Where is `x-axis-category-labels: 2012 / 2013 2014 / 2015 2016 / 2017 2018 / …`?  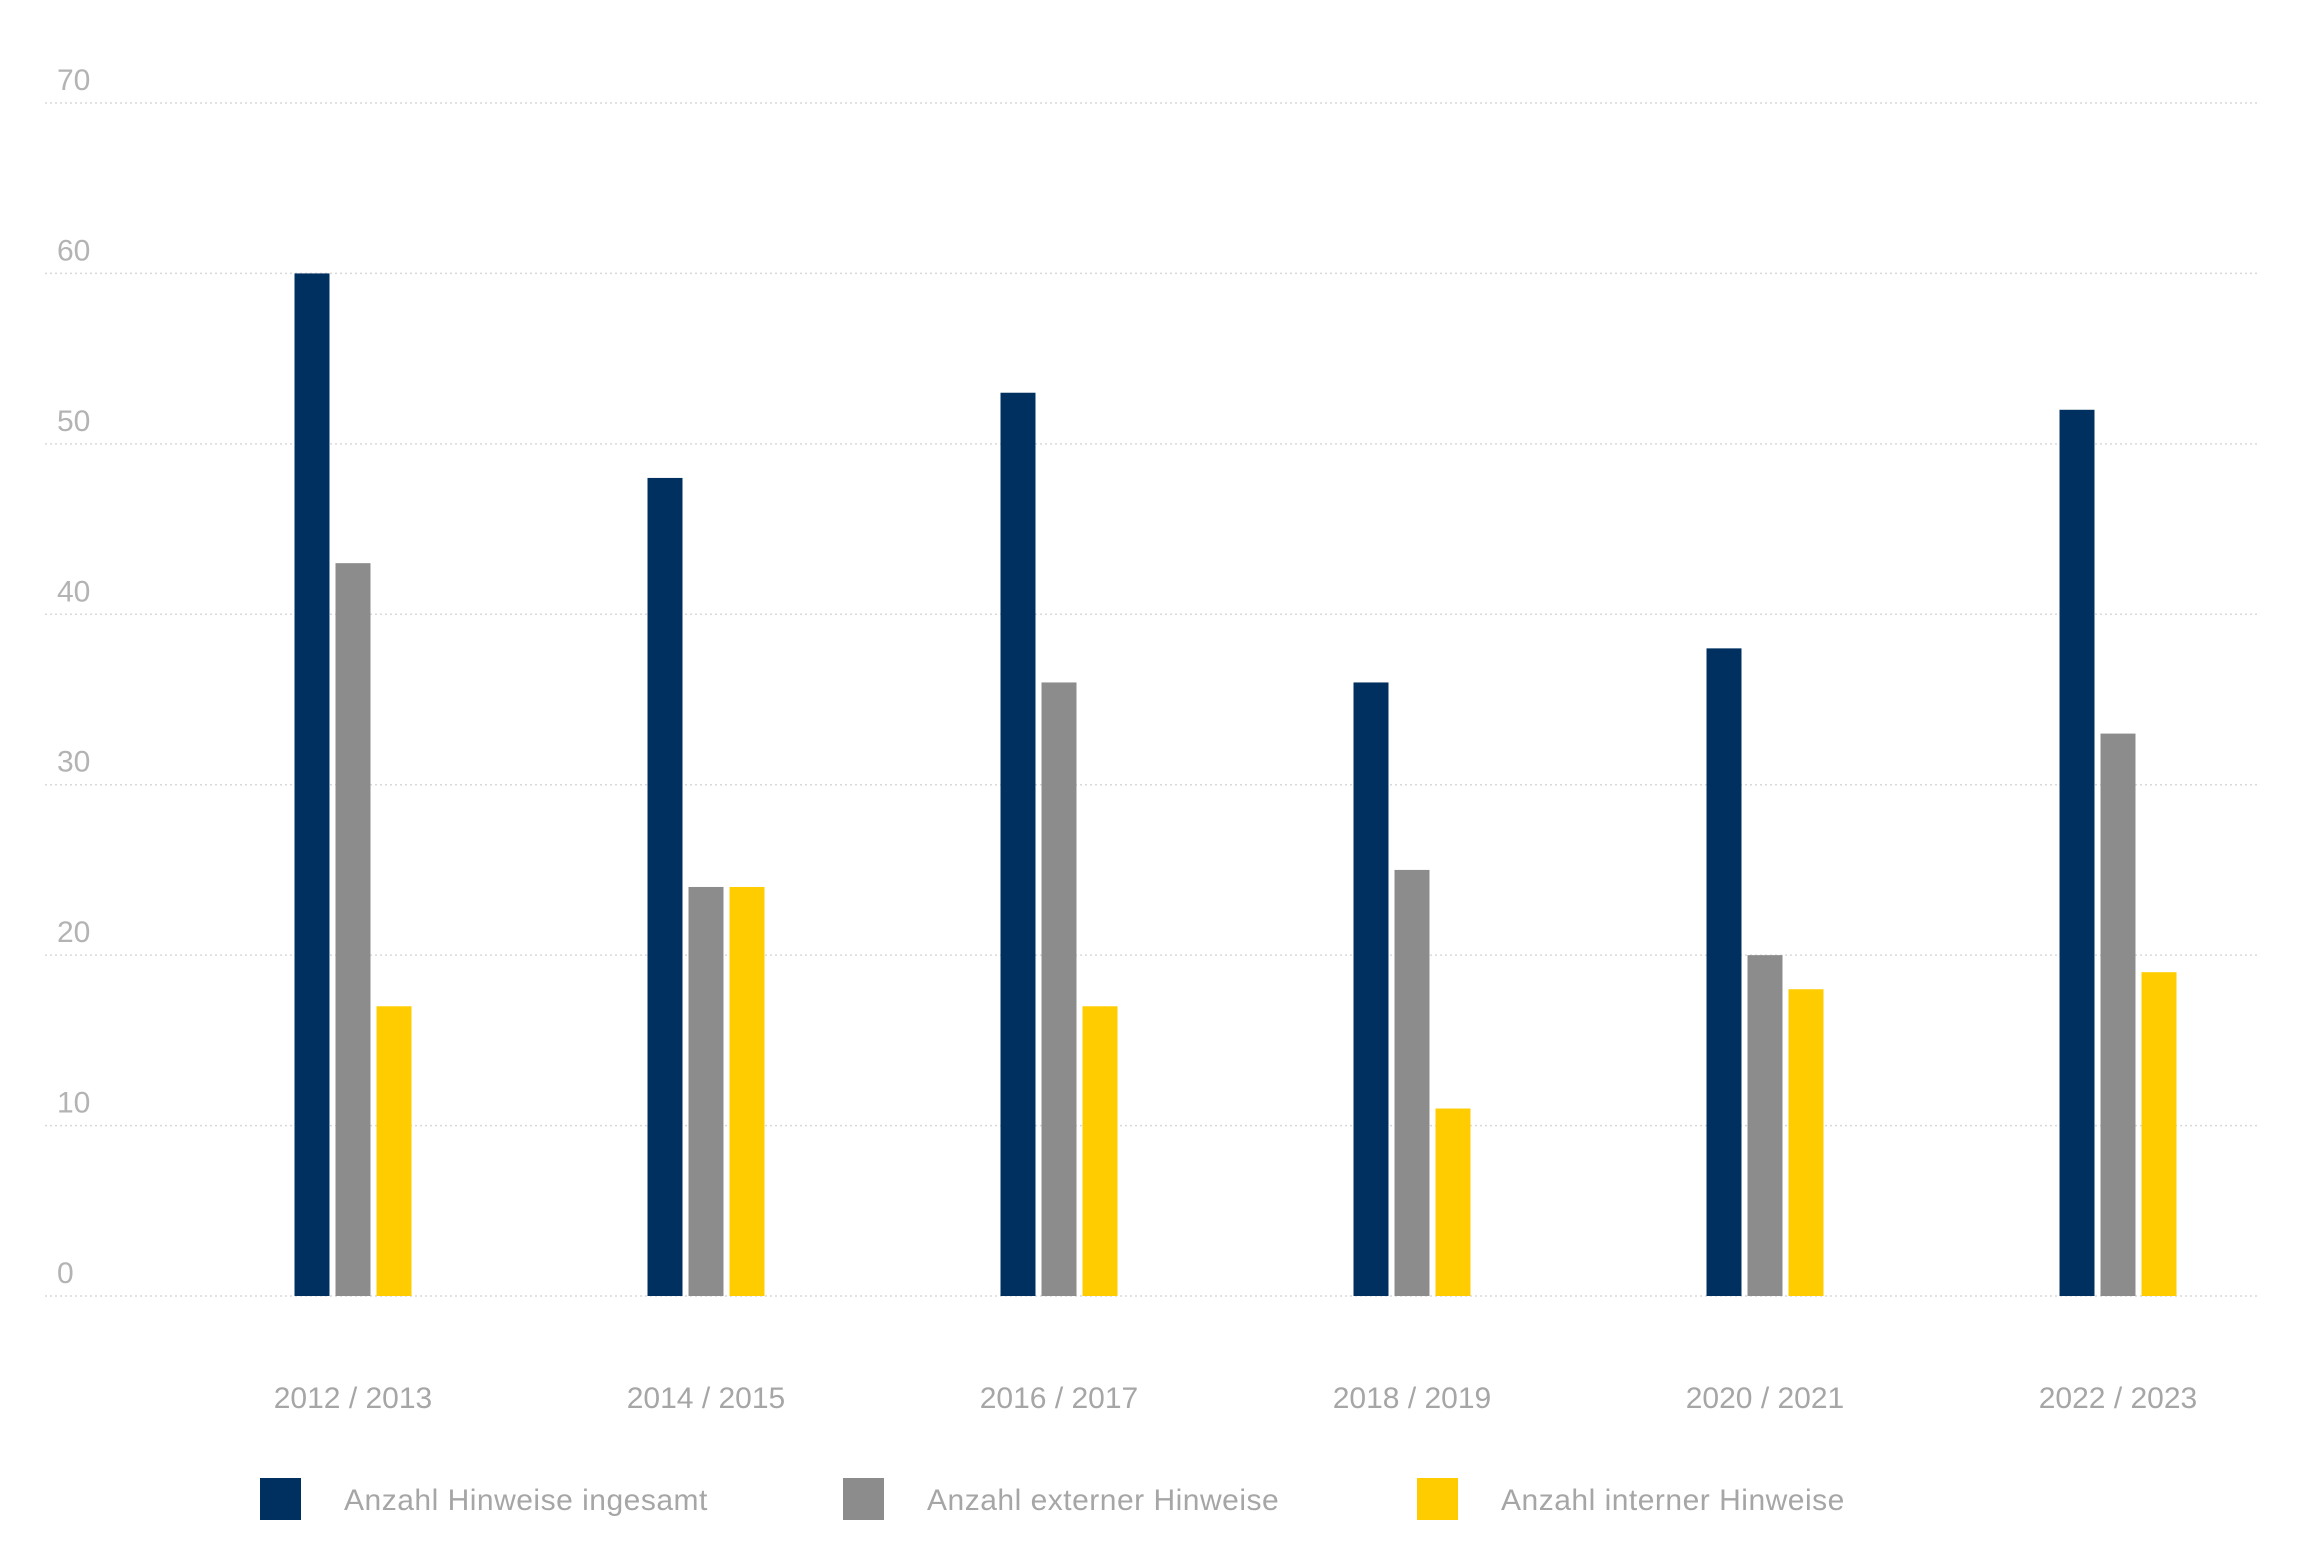 x-axis-category-labels: 2012 / 2013 2014 / 2015 2016 / 2017 2018 / … is located at coordinates (1235, 1398).